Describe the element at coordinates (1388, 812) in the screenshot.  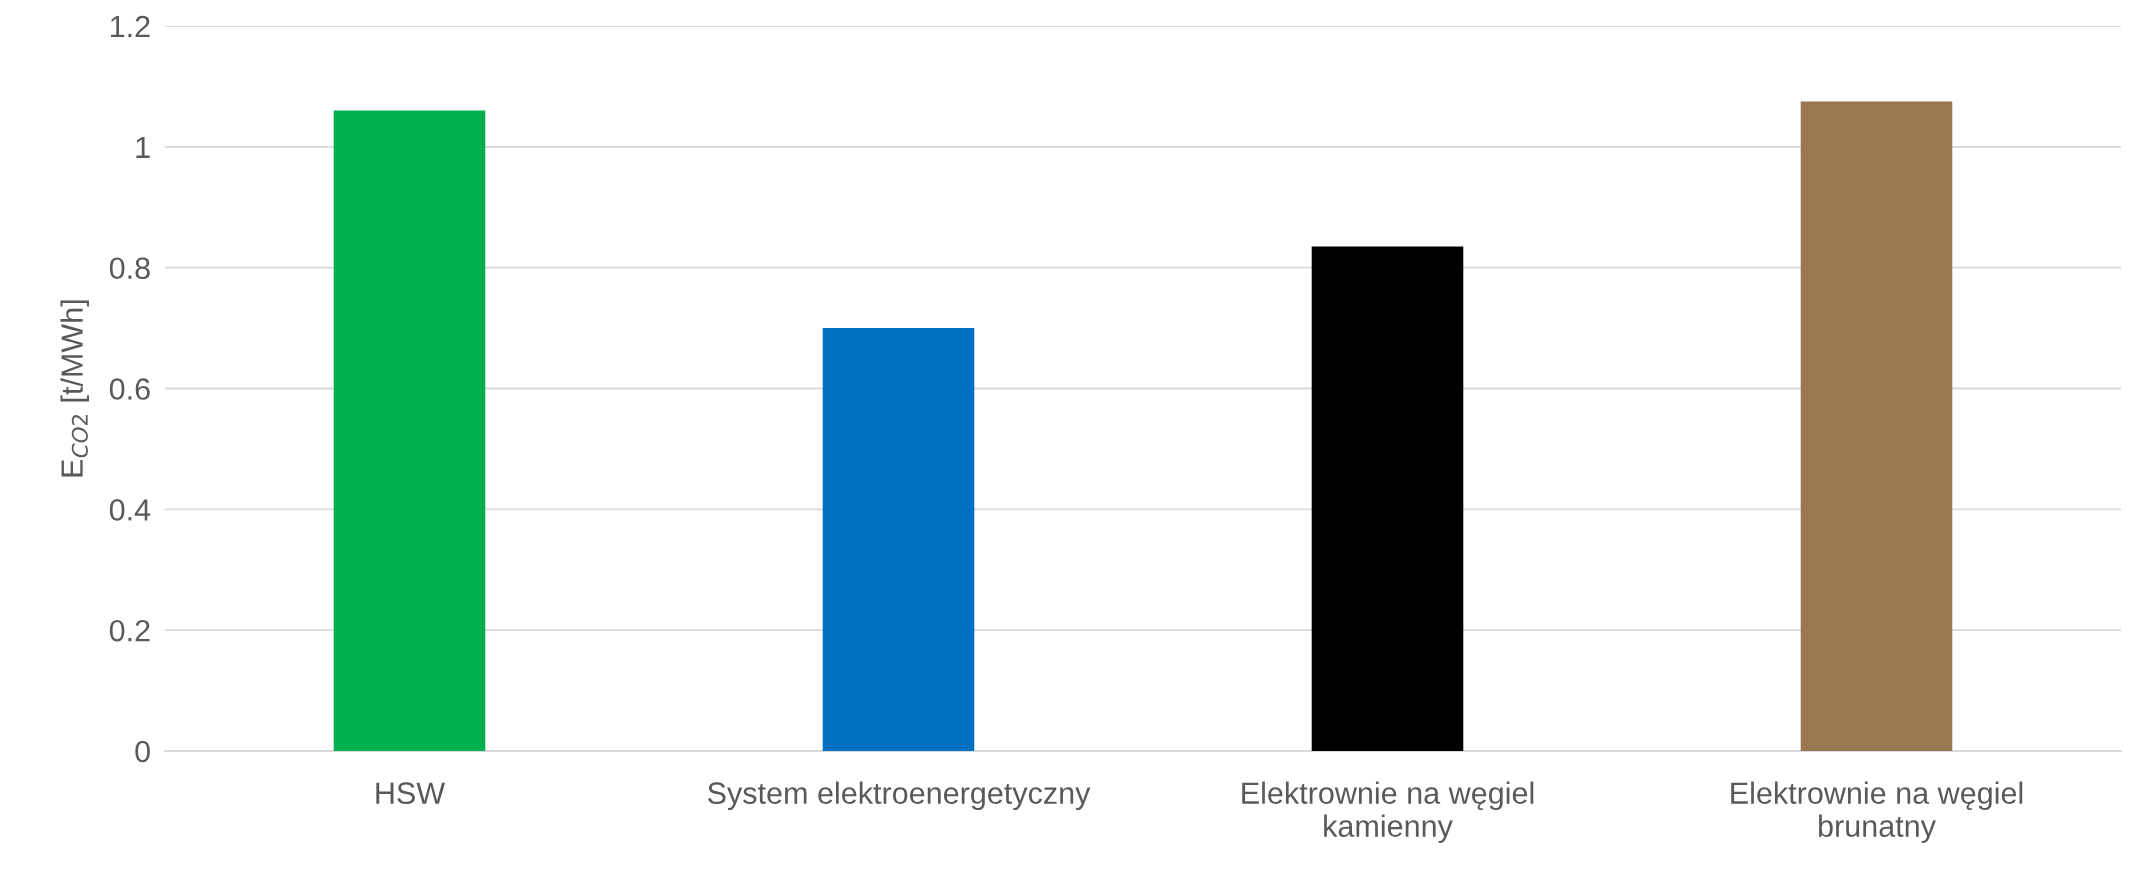
I see `x-tick-label: Elektrownie na węgiel kamienny` at that location.